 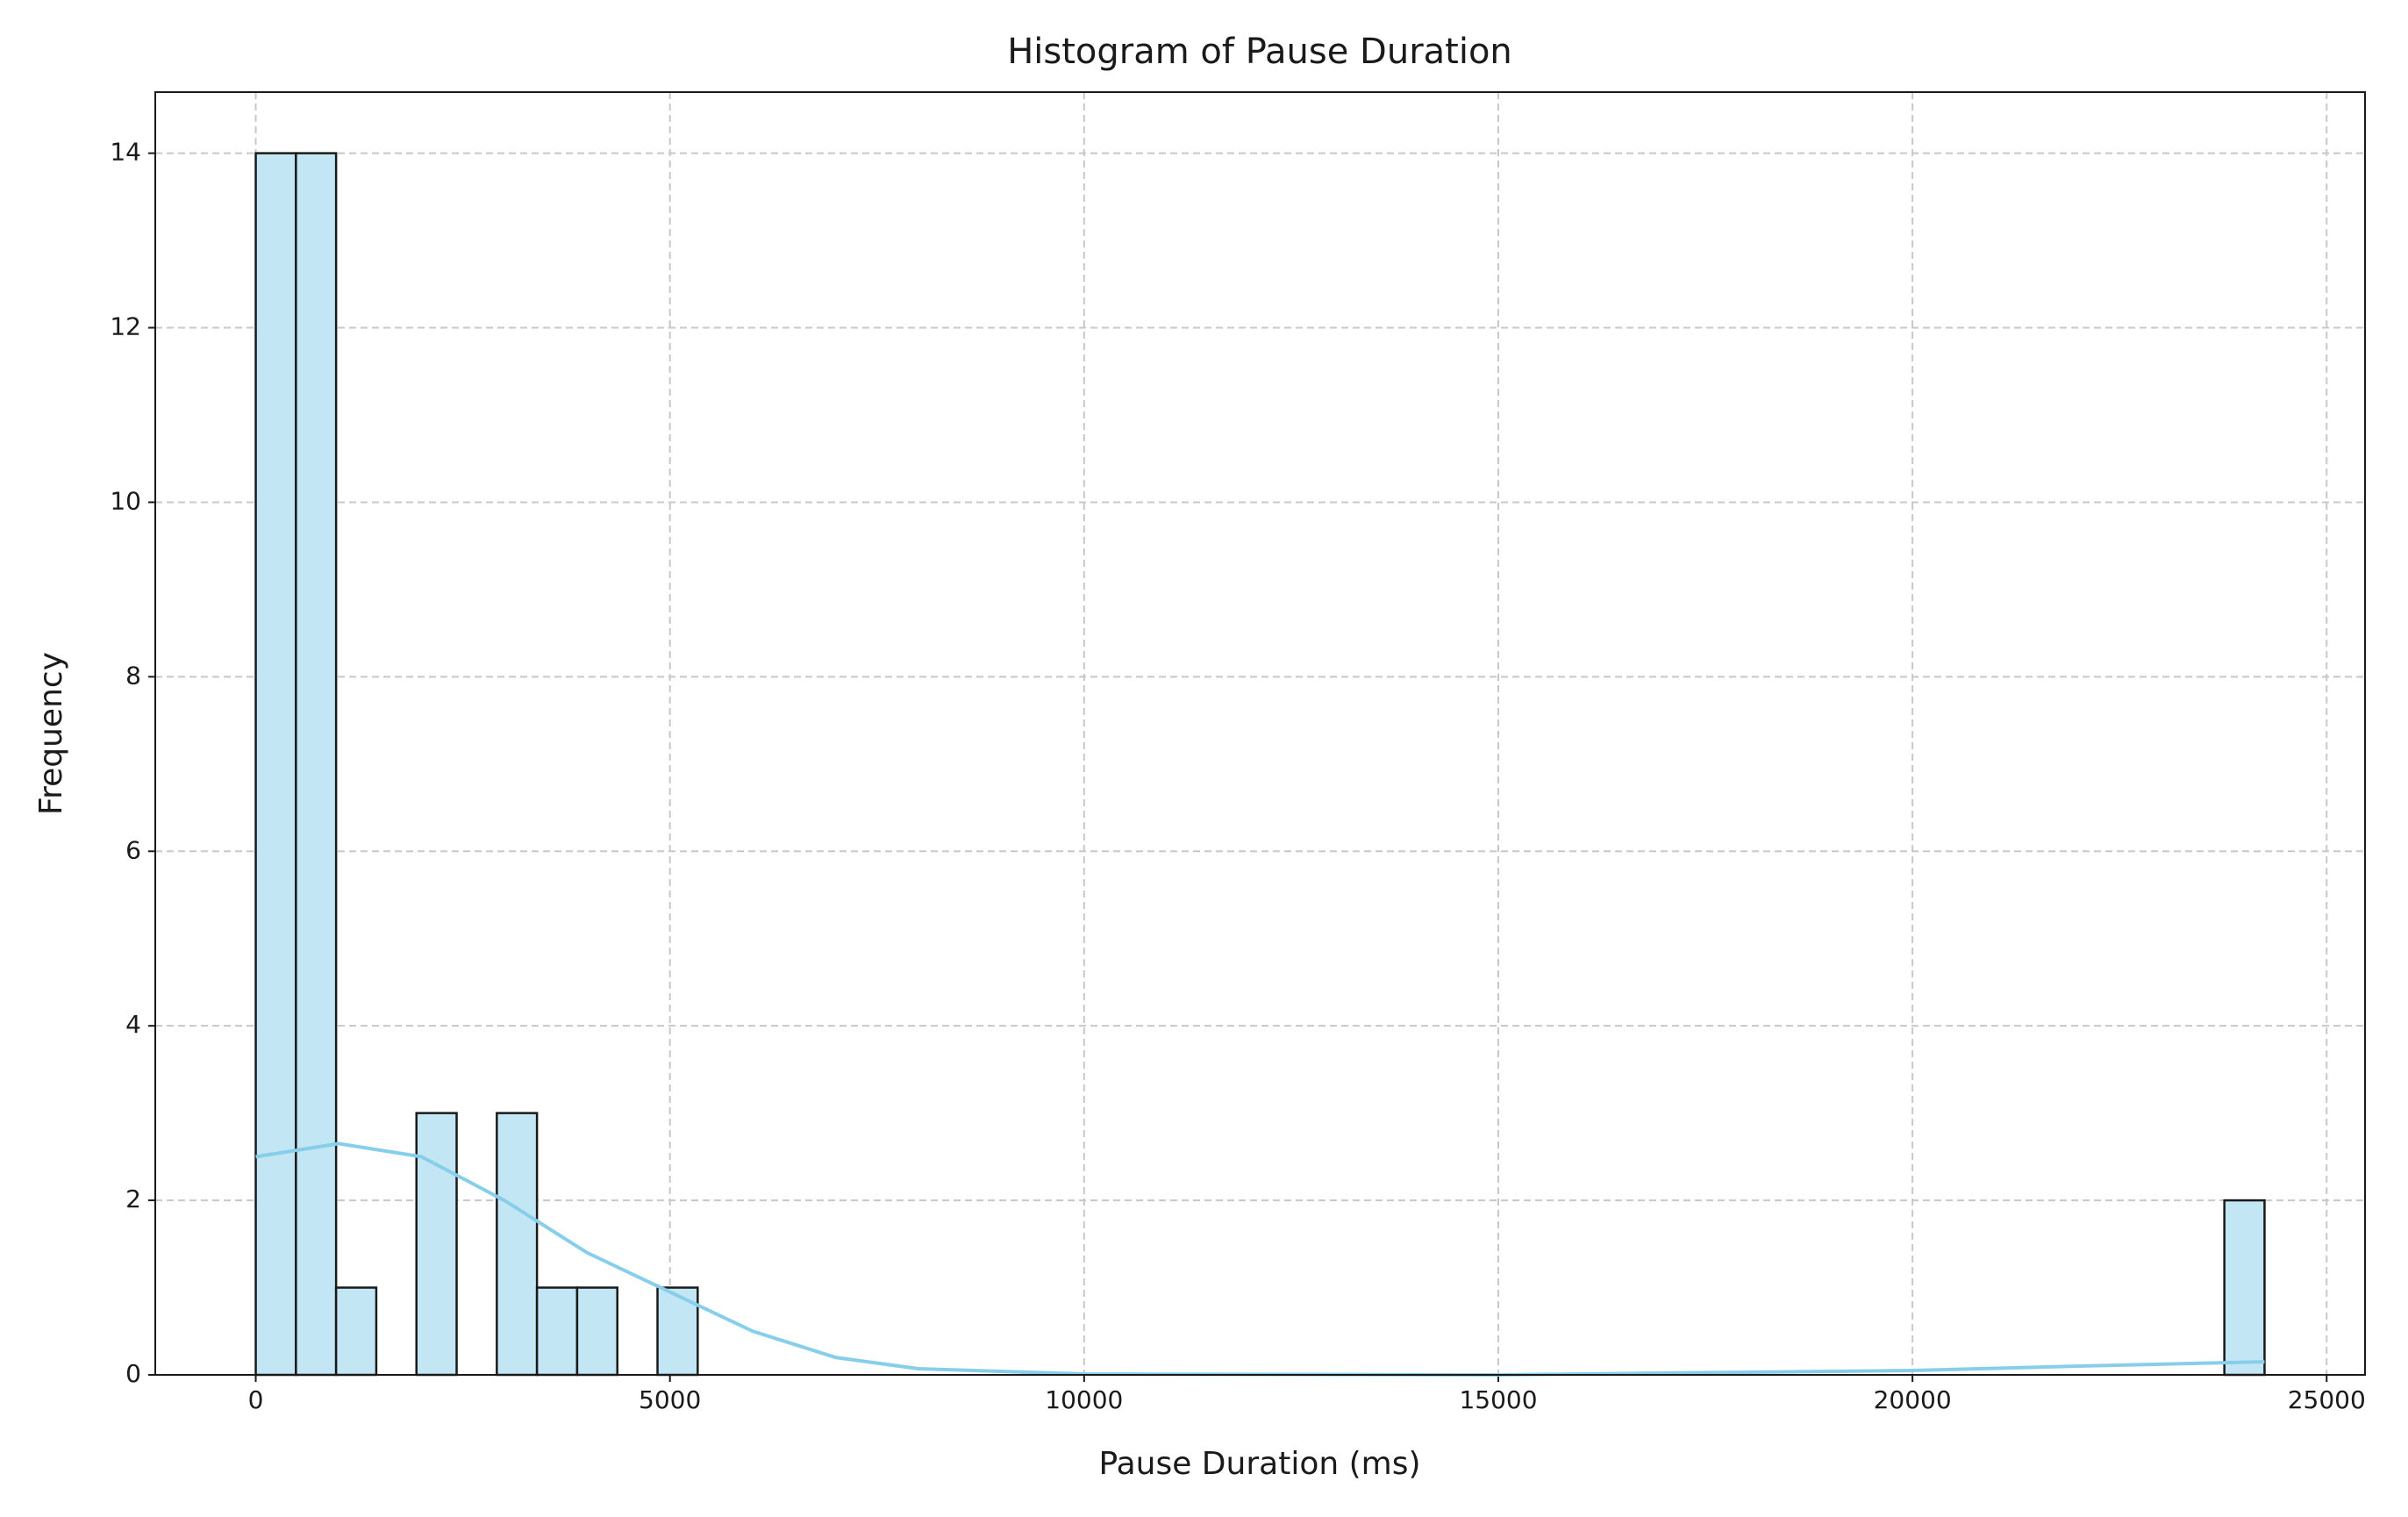 What do you see at coordinates (2327, 1400) in the screenshot?
I see `x-tick-label: 25000` at bounding box center [2327, 1400].